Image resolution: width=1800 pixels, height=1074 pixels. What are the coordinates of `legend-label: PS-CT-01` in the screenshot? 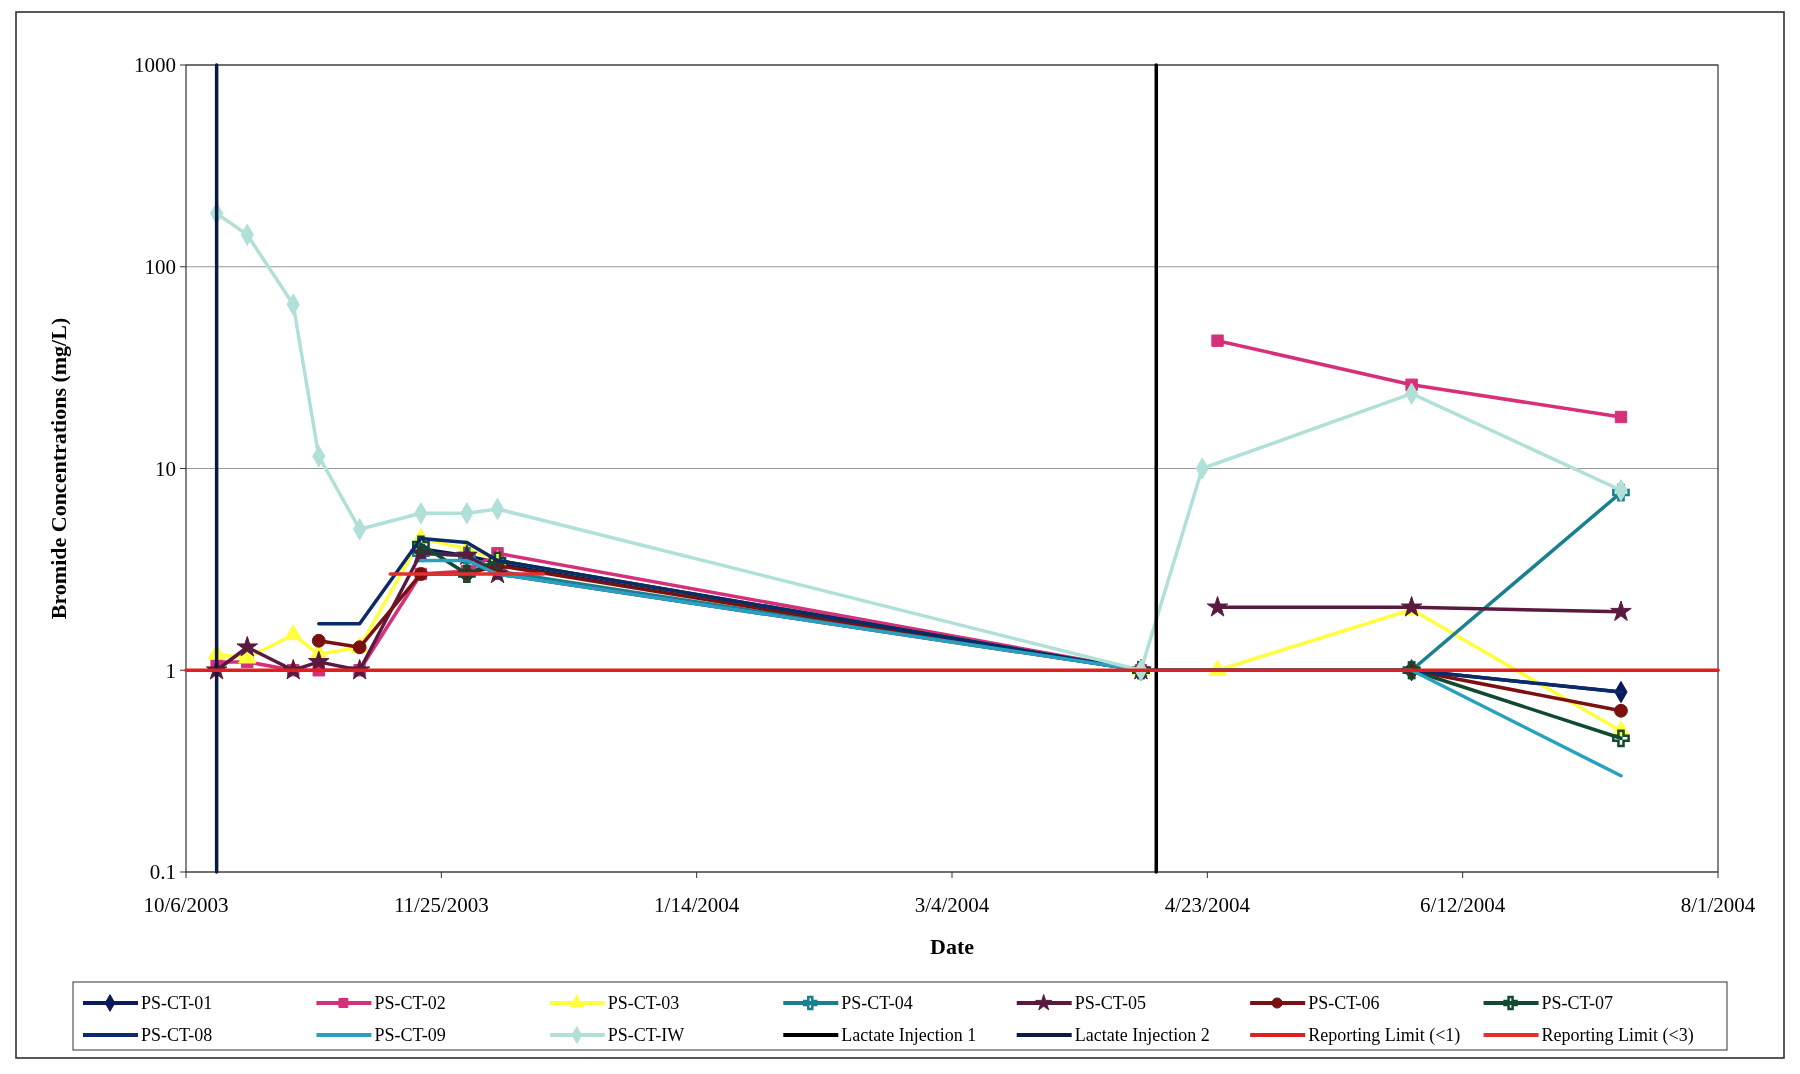 It's located at (177, 1003).